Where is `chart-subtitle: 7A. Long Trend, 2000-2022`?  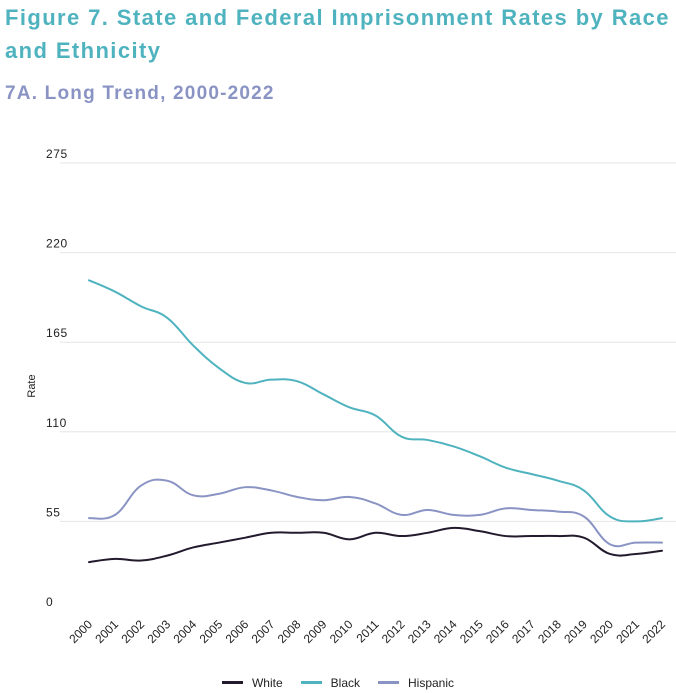 chart-subtitle: 7A. Long Trend, 2000-2022 is located at coordinates (140, 93).